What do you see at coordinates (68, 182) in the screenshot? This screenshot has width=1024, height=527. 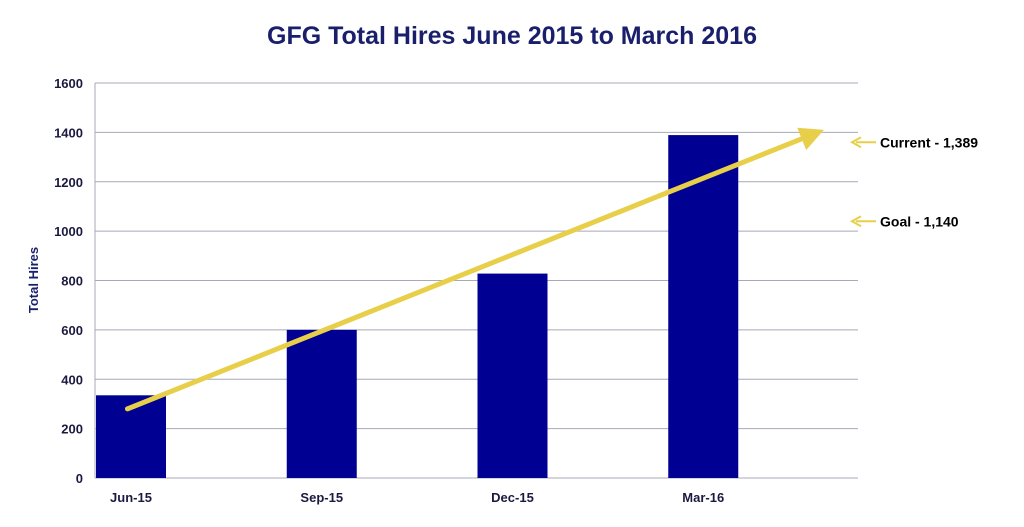 I see `y-tick-label: 1200` at bounding box center [68, 182].